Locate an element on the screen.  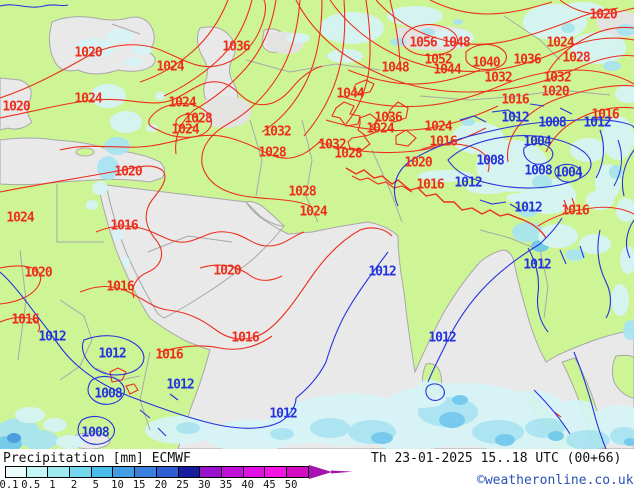
scale-value: 25 is located at coordinates (182, 484).